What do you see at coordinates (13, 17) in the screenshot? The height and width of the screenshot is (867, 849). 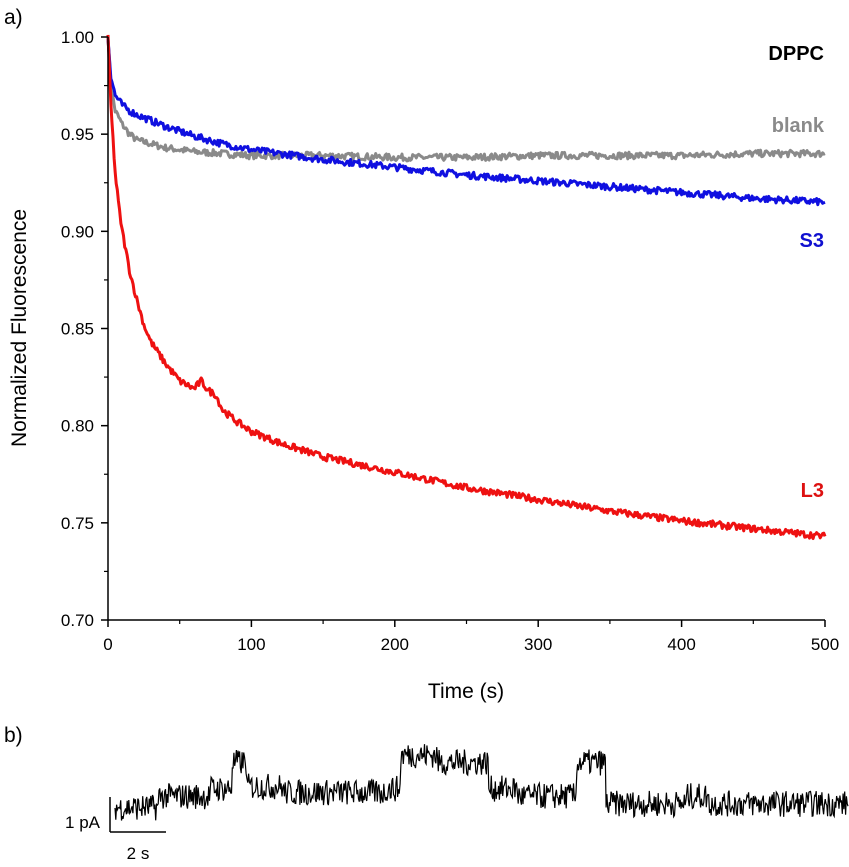 I see `panel-label-a: a)` at bounding box center [13, 17].